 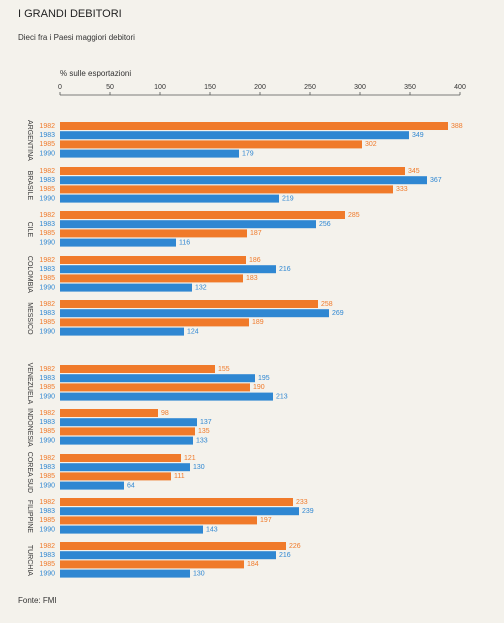 I want to click on value-label: 133, so click(x=202, y=440).